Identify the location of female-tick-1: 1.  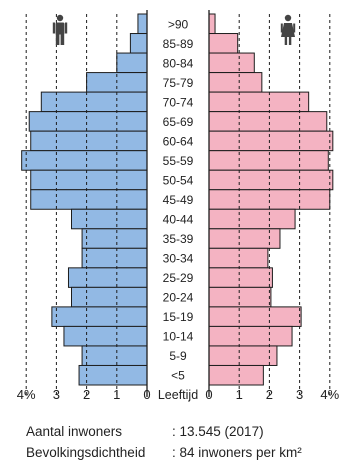
(239, 394).